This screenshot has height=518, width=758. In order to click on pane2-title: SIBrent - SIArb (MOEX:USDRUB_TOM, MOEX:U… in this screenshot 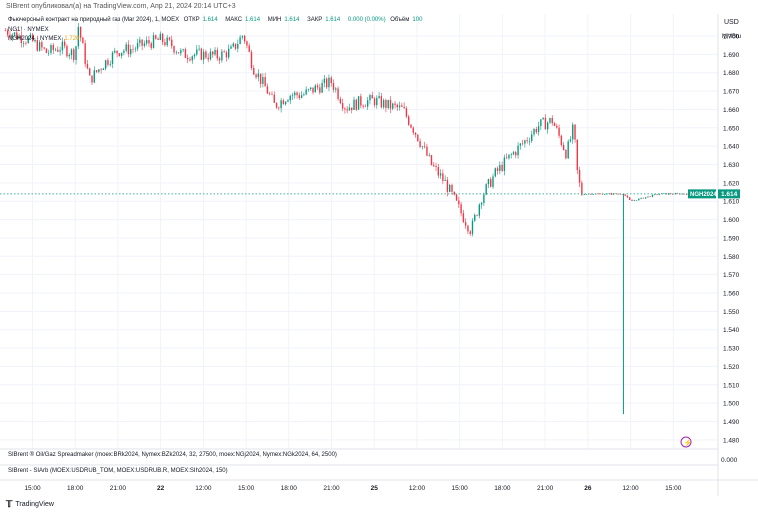, I will do `click(118, 471)`.